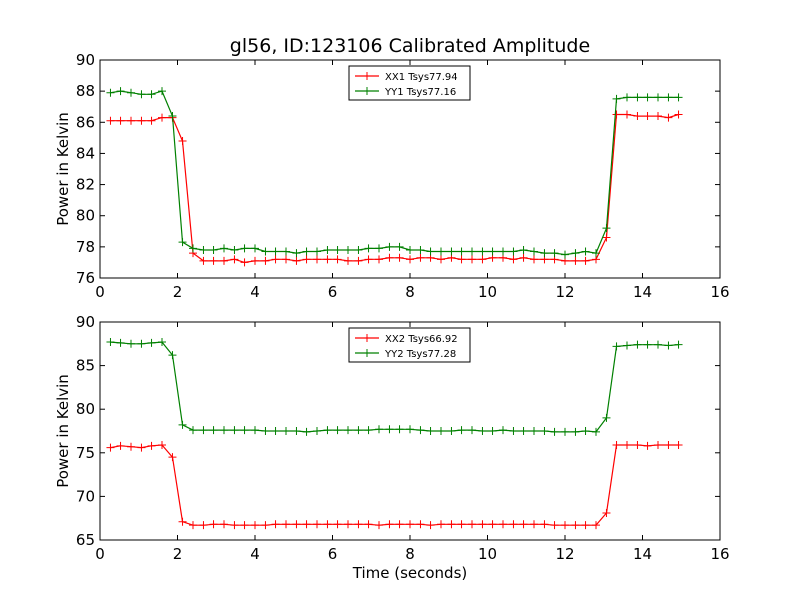 The height and width of the screenshot is (600, 800). I want to click on x-tick-label: 14, so click(642, 292).